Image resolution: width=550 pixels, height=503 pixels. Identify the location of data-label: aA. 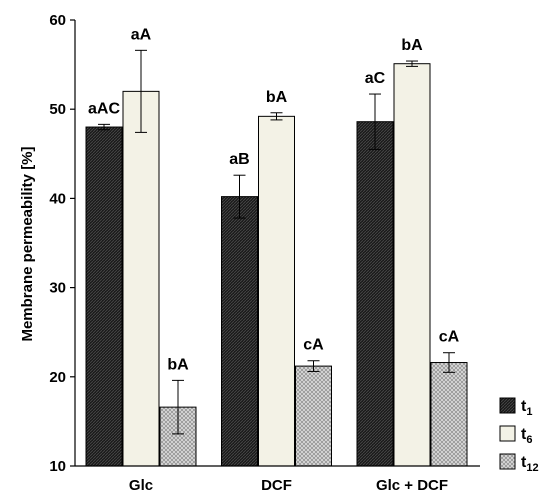
(141, 34).